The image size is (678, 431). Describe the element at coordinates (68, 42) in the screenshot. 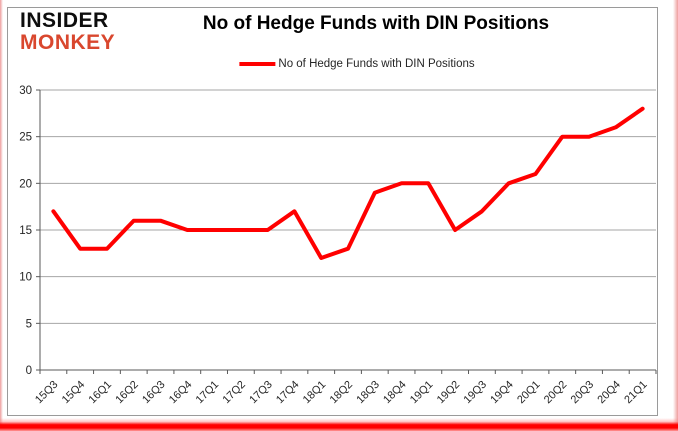

I see `logo-text-monkey: MONKEY` at that location.